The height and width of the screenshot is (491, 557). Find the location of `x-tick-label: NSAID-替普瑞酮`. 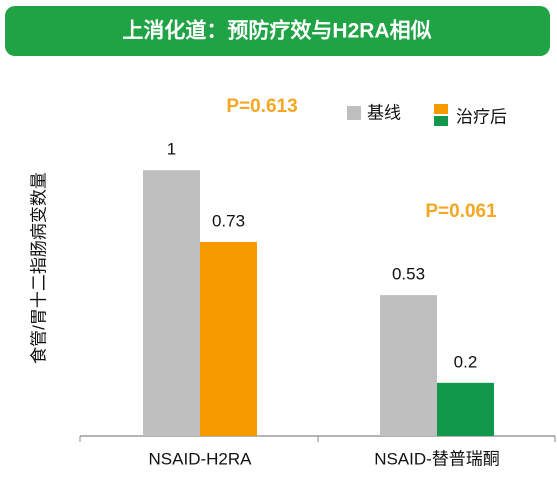

x-tick-label: NSAID-替普瑞酮 is located at coordinates (437, 458).